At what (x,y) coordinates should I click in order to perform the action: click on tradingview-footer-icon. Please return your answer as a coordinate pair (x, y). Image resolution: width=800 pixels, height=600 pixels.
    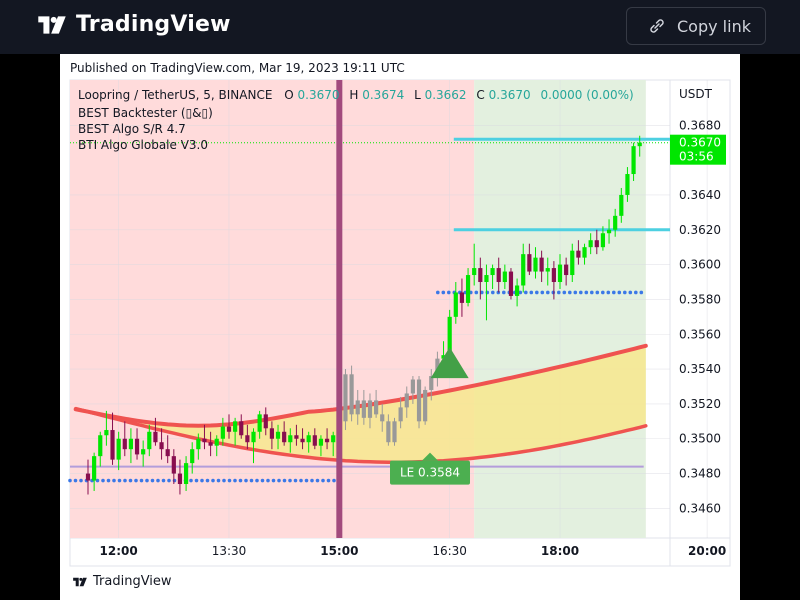
    Looking at the image, I should click on (80, 581).